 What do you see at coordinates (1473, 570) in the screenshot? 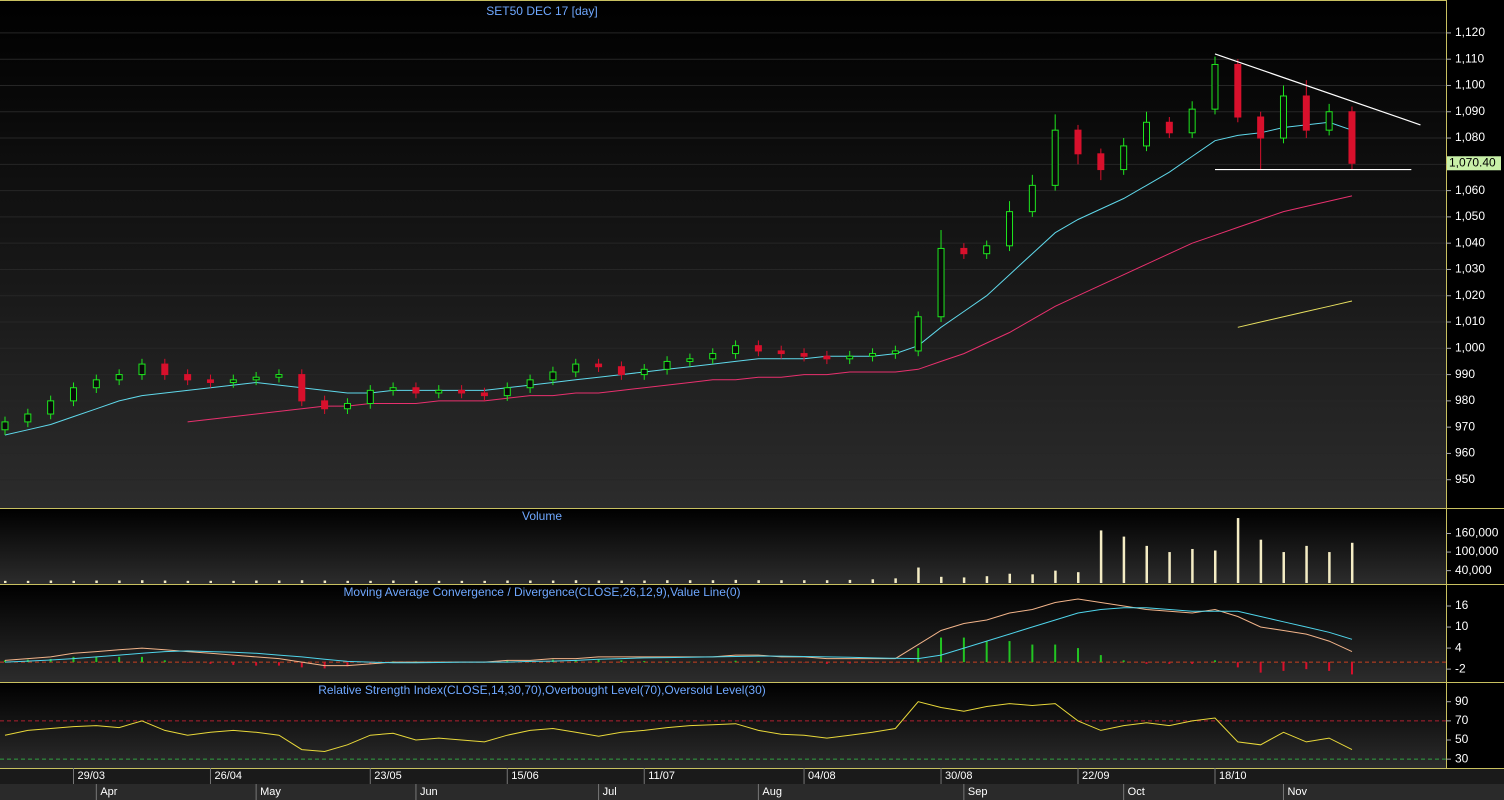
I see `y-tick-label: 40,000` at bounding box center [1473, 570].